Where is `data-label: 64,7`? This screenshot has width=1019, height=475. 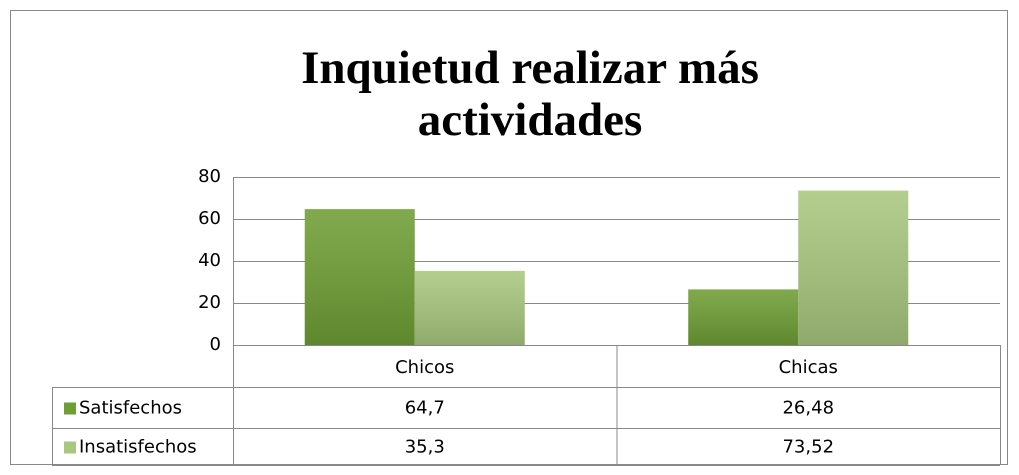
data-label: 64,7 is located at coordinates (425, 408).